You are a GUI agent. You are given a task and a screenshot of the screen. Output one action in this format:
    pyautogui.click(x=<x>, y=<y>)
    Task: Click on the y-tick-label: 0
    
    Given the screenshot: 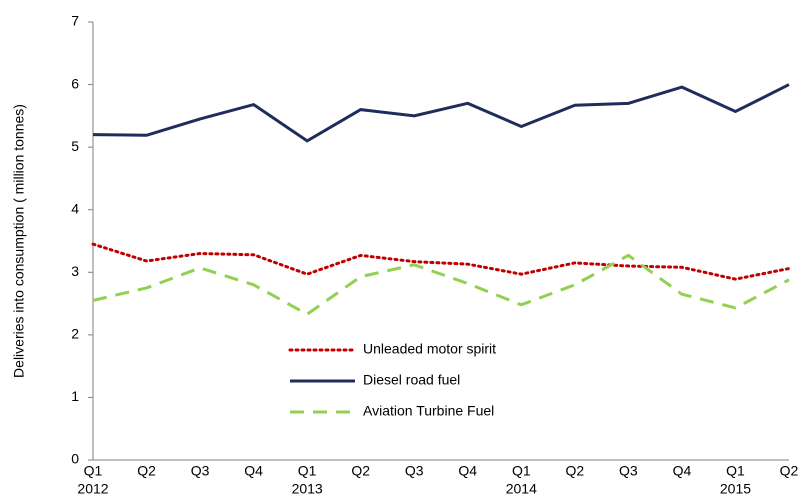 What is the action you would take?
    pyautogui.click(x=75, y=459)
    